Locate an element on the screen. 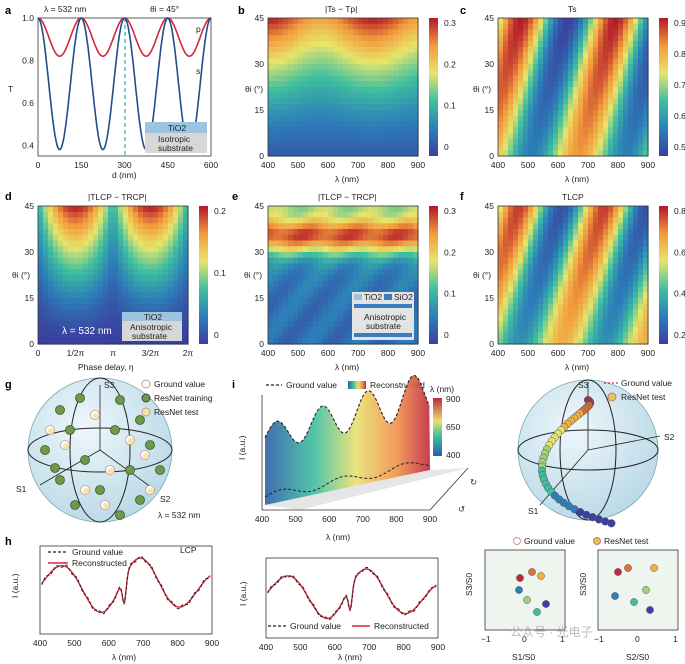  panel-i-lower-xtick: 600 is located at coordinates (335, 647).